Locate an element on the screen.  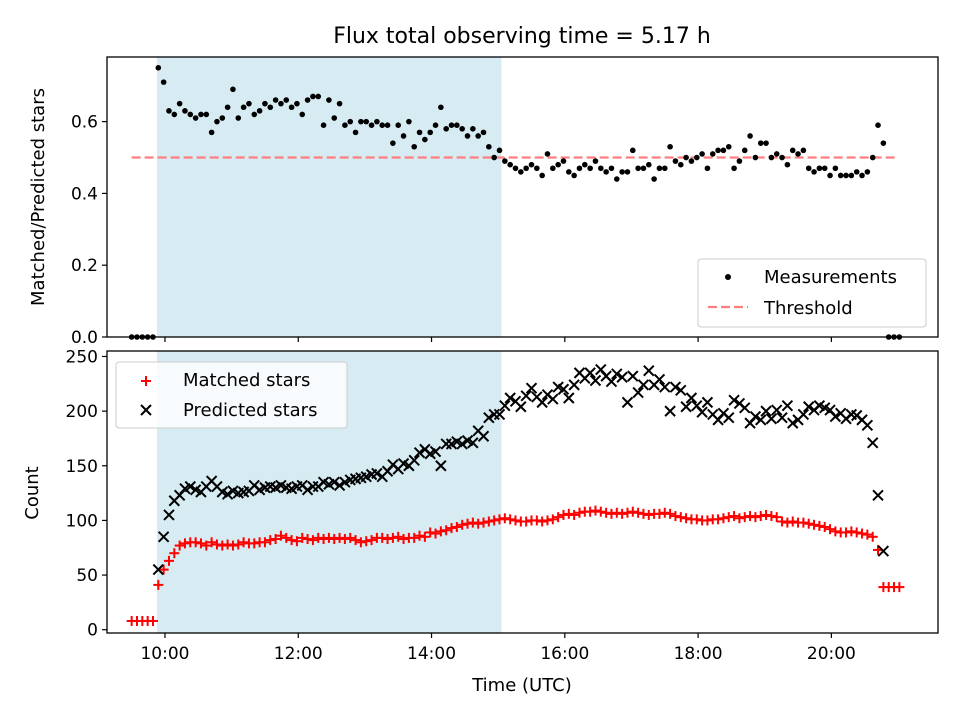
x-tick-label: 20:00 is located at coordinates (831, 654).